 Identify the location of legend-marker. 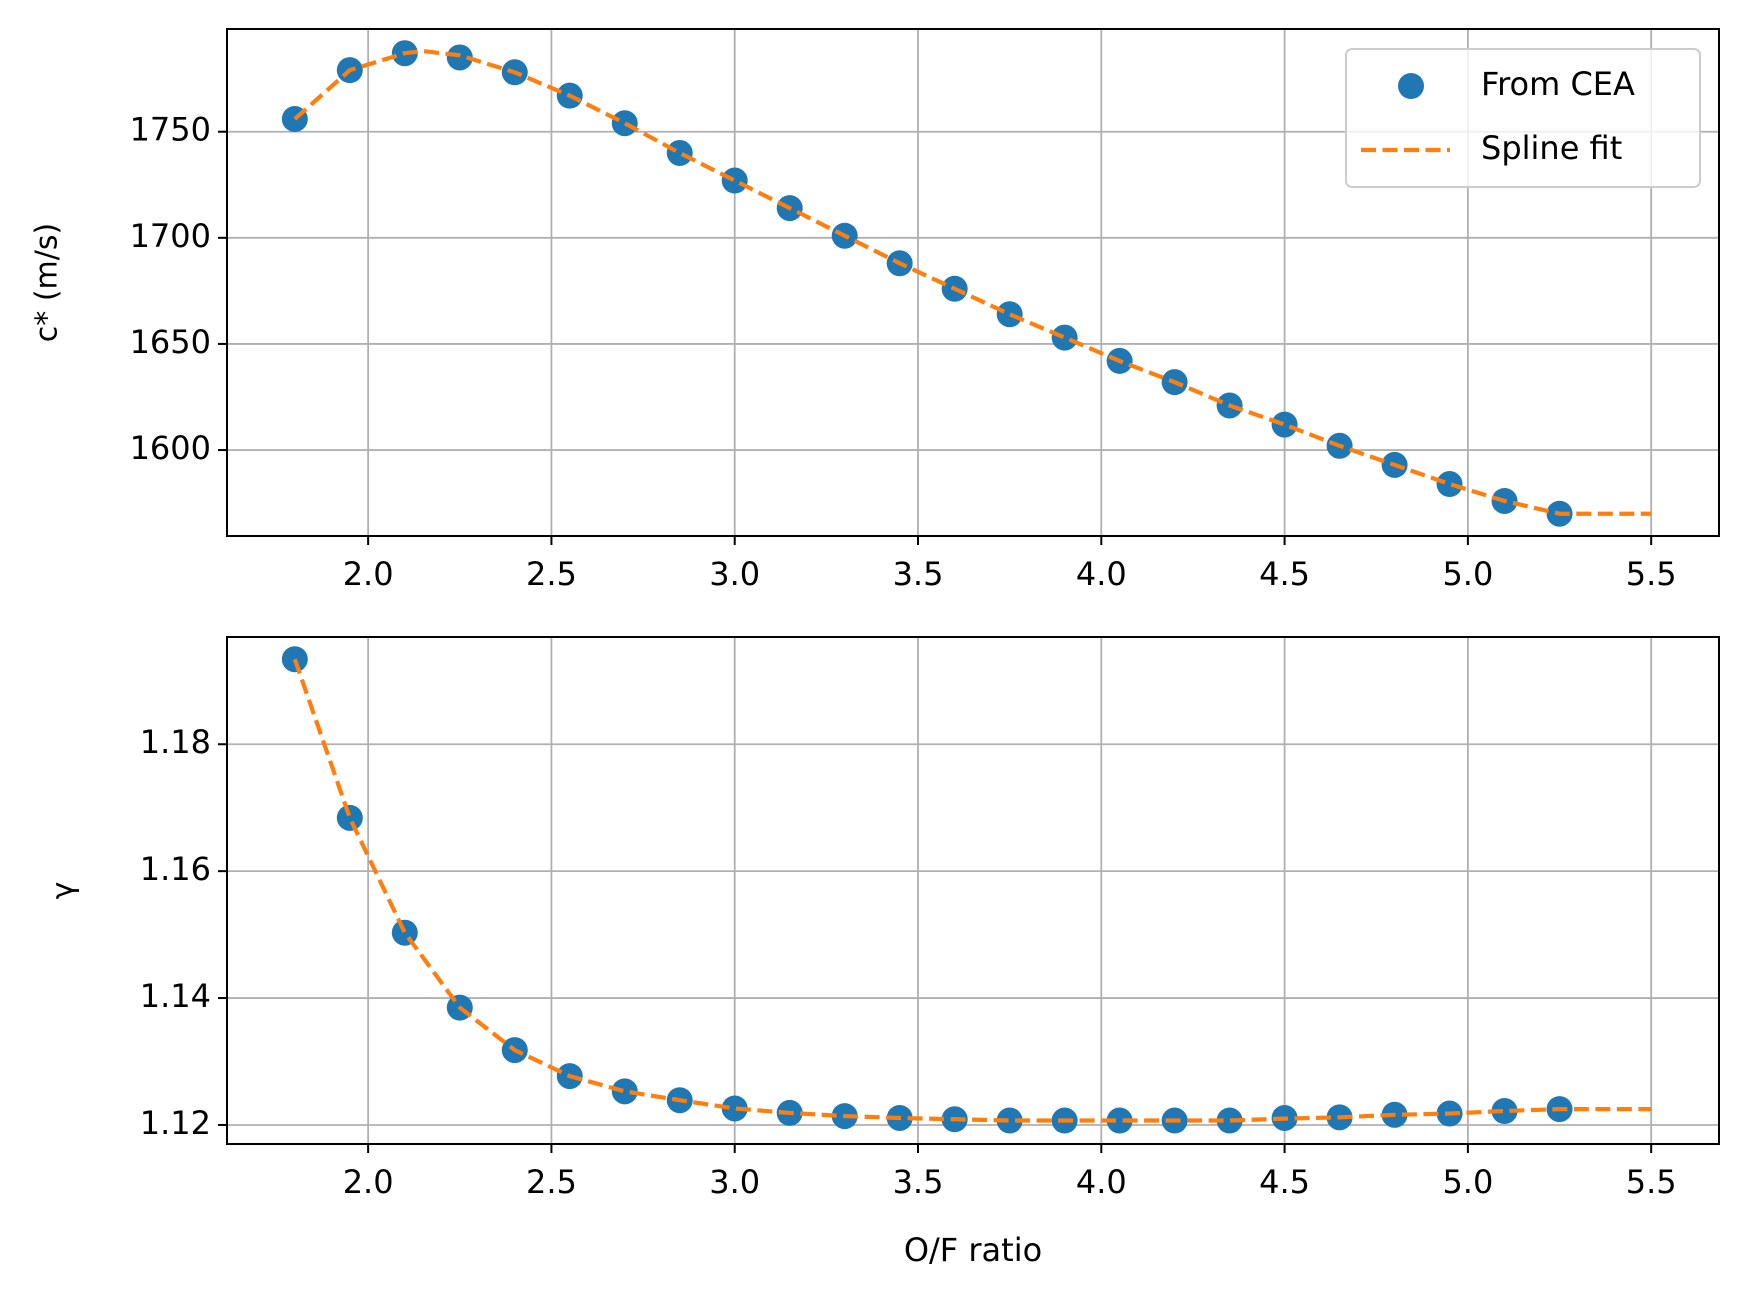
(1411, 86).